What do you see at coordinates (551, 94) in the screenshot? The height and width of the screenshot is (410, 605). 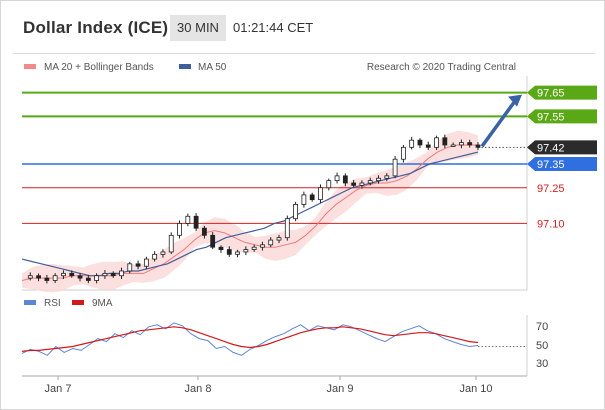 I see `resistance-level-label: 97.65` at bounding box center [551, 94].